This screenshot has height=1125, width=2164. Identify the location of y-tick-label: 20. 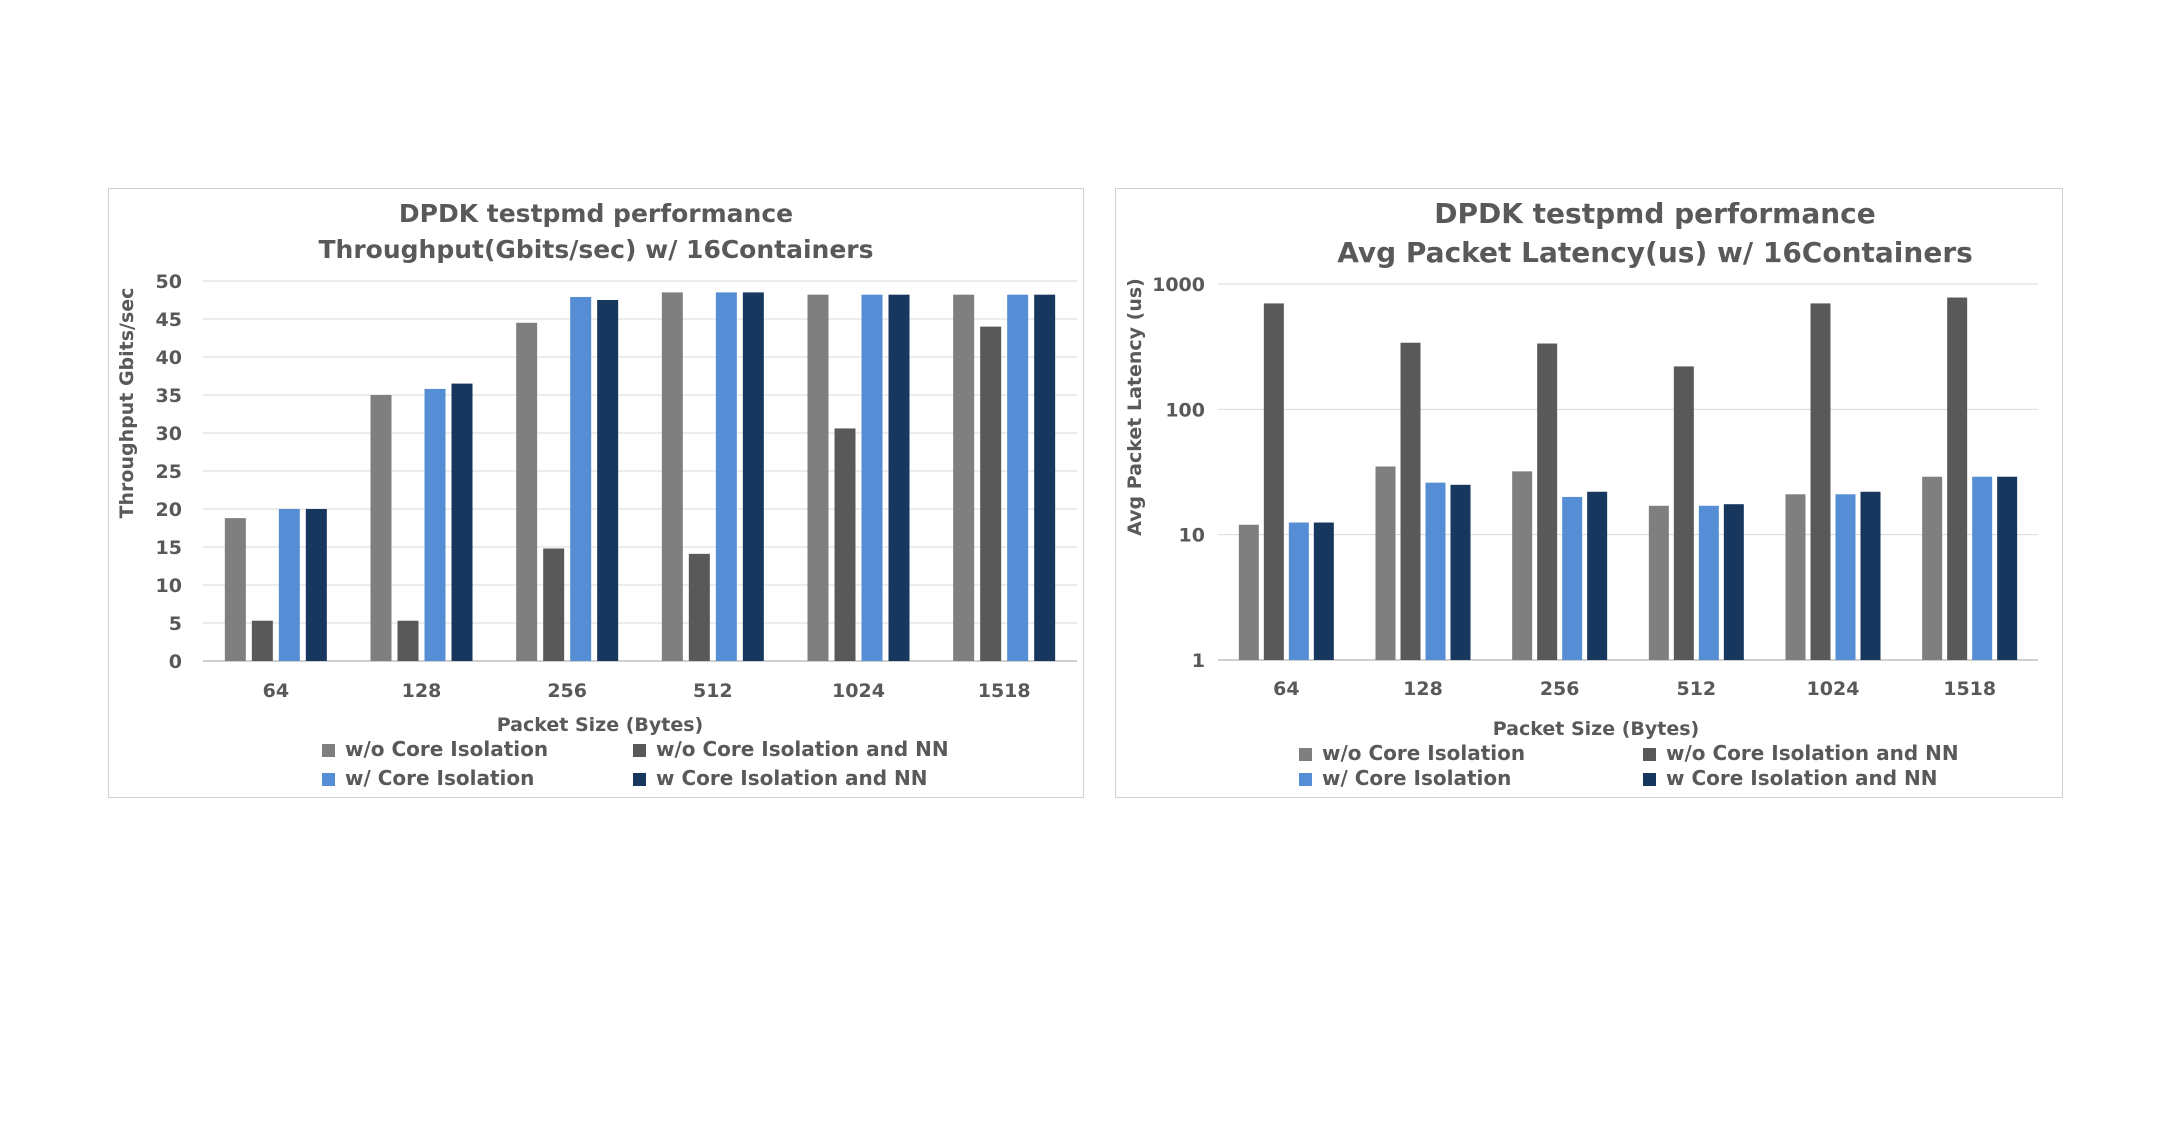
(169, 510).